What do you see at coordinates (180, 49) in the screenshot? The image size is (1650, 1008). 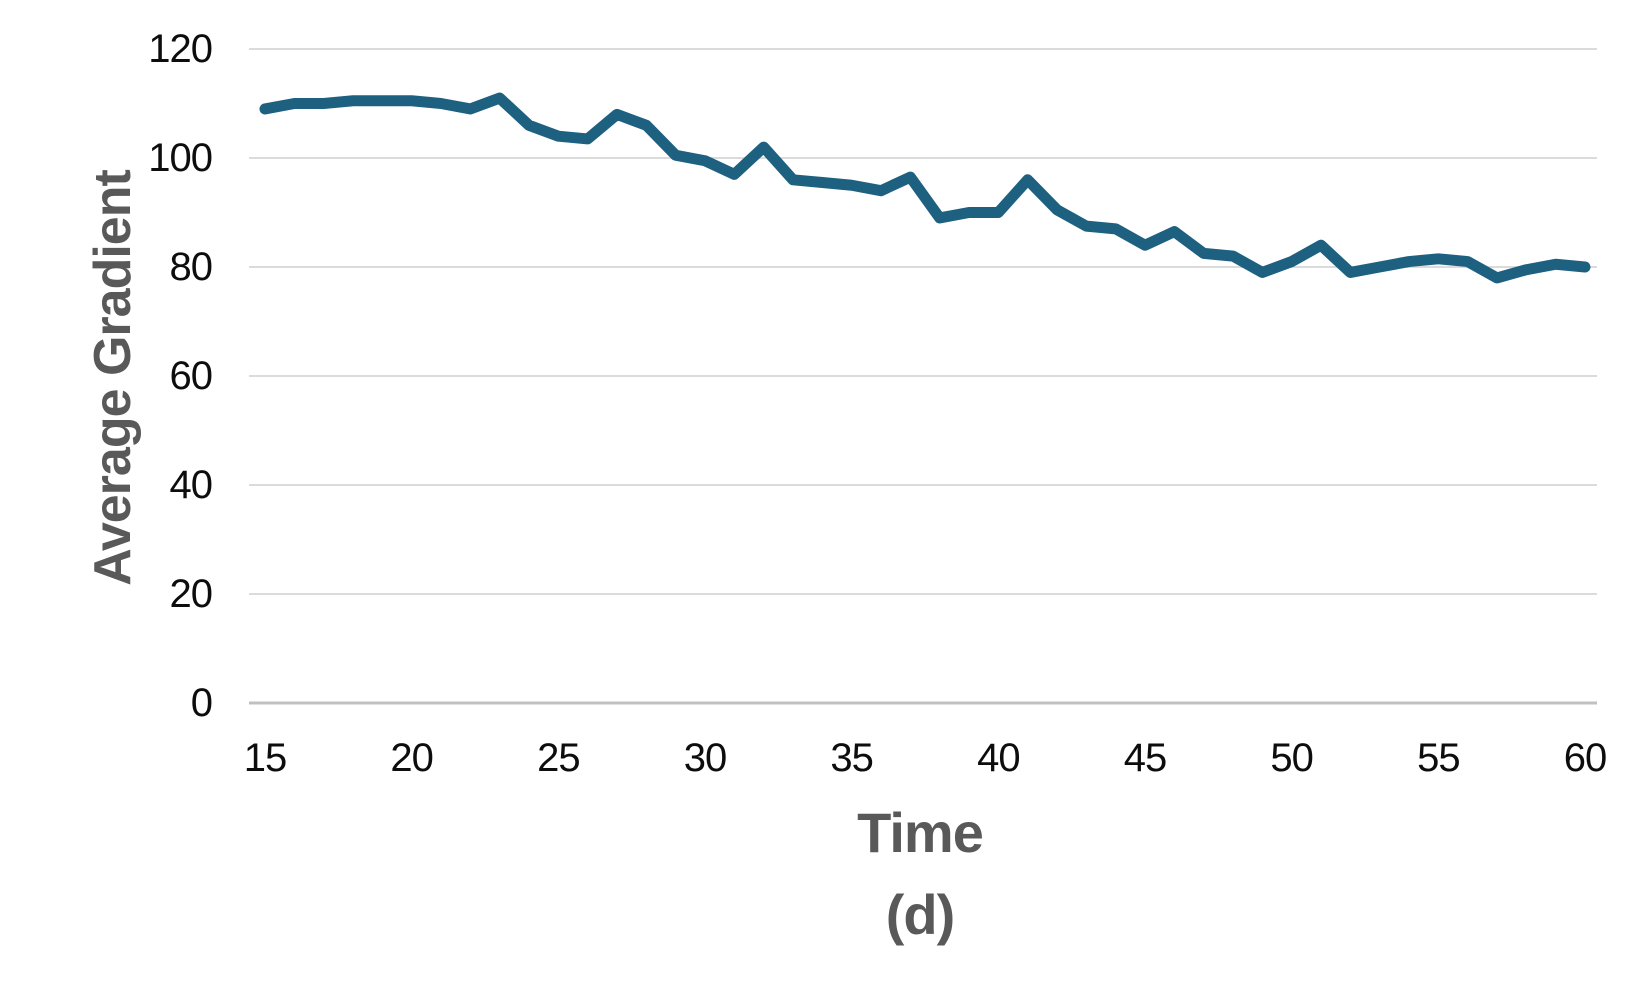 I see `y-tick-label: 120` at bounding box center [180, 49].